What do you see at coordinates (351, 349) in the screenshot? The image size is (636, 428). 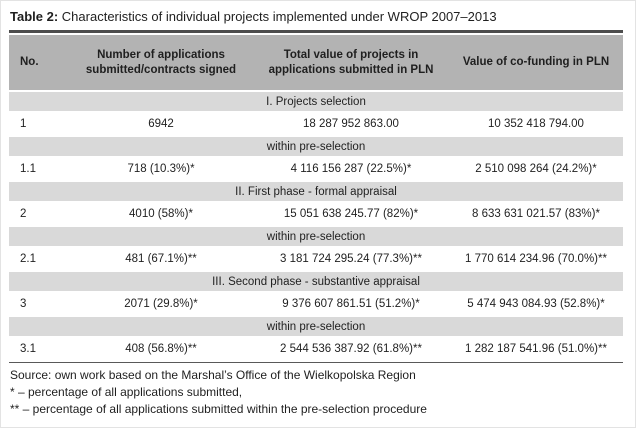 I see `cell-total-value: 2 544 536 387.92 (61.8%)**` at bounding box center [351, 349].